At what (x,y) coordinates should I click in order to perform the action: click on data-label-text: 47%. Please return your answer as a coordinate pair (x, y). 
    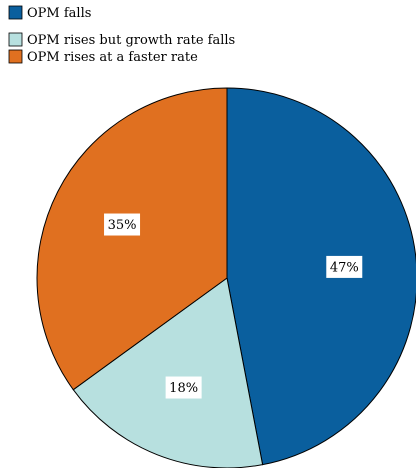
    Looking at the image, I should click on (344, 267).